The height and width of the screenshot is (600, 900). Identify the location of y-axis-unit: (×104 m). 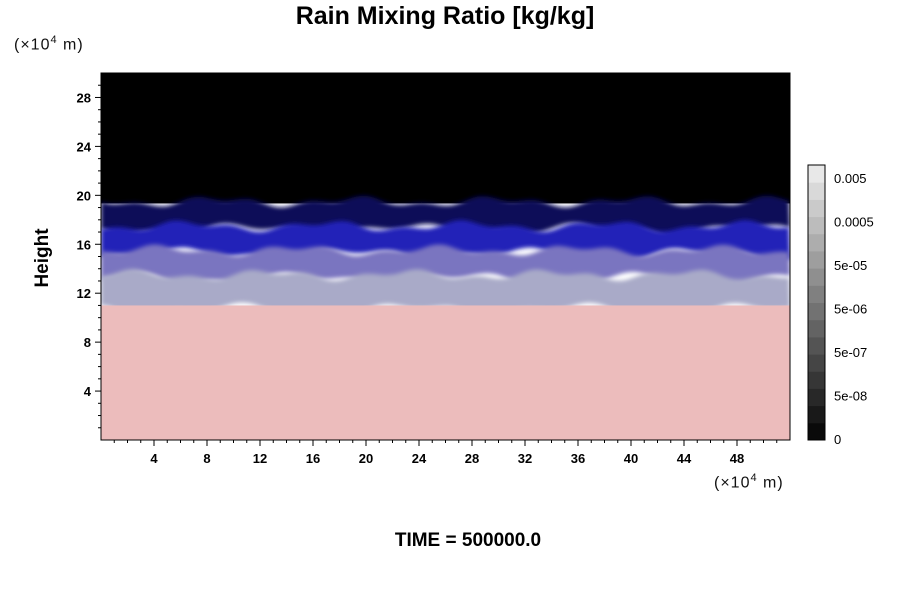
(49, 44).